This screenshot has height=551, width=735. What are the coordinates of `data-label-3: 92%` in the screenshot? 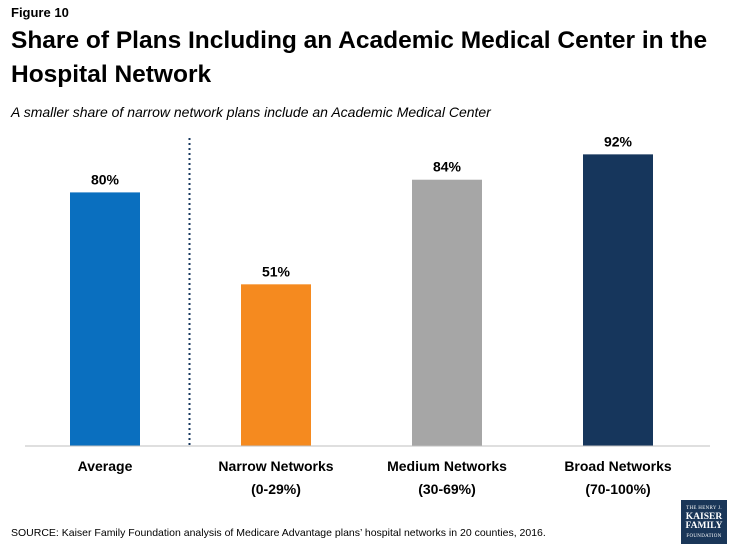 It's located at (618, 141).